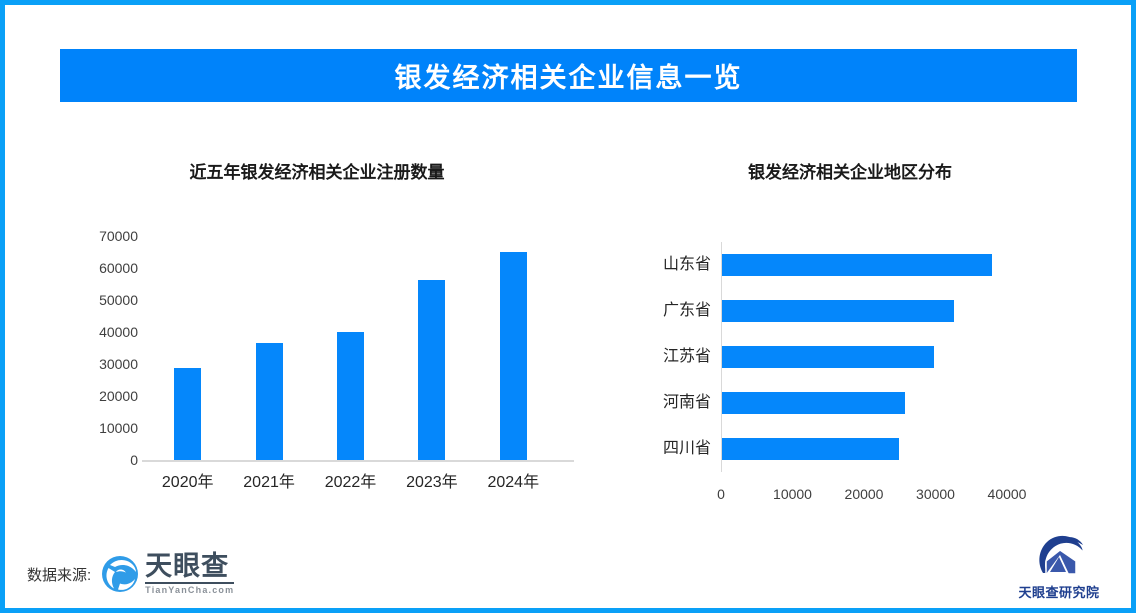 The height and width of the screenshot is (613, 1136). I want to click on x-tick-label: 40000, so click(1007, 494).